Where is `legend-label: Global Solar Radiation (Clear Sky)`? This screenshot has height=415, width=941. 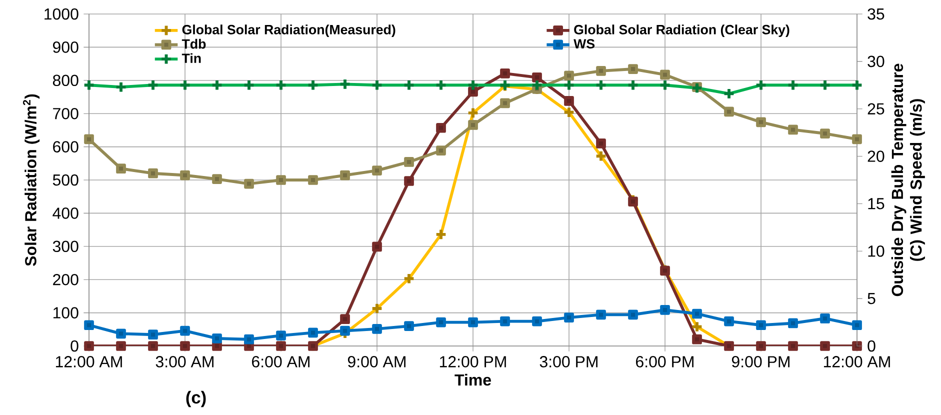
legend-label: Global Solar Radiation (Clear Sky) is located at coordinates (682, 30).